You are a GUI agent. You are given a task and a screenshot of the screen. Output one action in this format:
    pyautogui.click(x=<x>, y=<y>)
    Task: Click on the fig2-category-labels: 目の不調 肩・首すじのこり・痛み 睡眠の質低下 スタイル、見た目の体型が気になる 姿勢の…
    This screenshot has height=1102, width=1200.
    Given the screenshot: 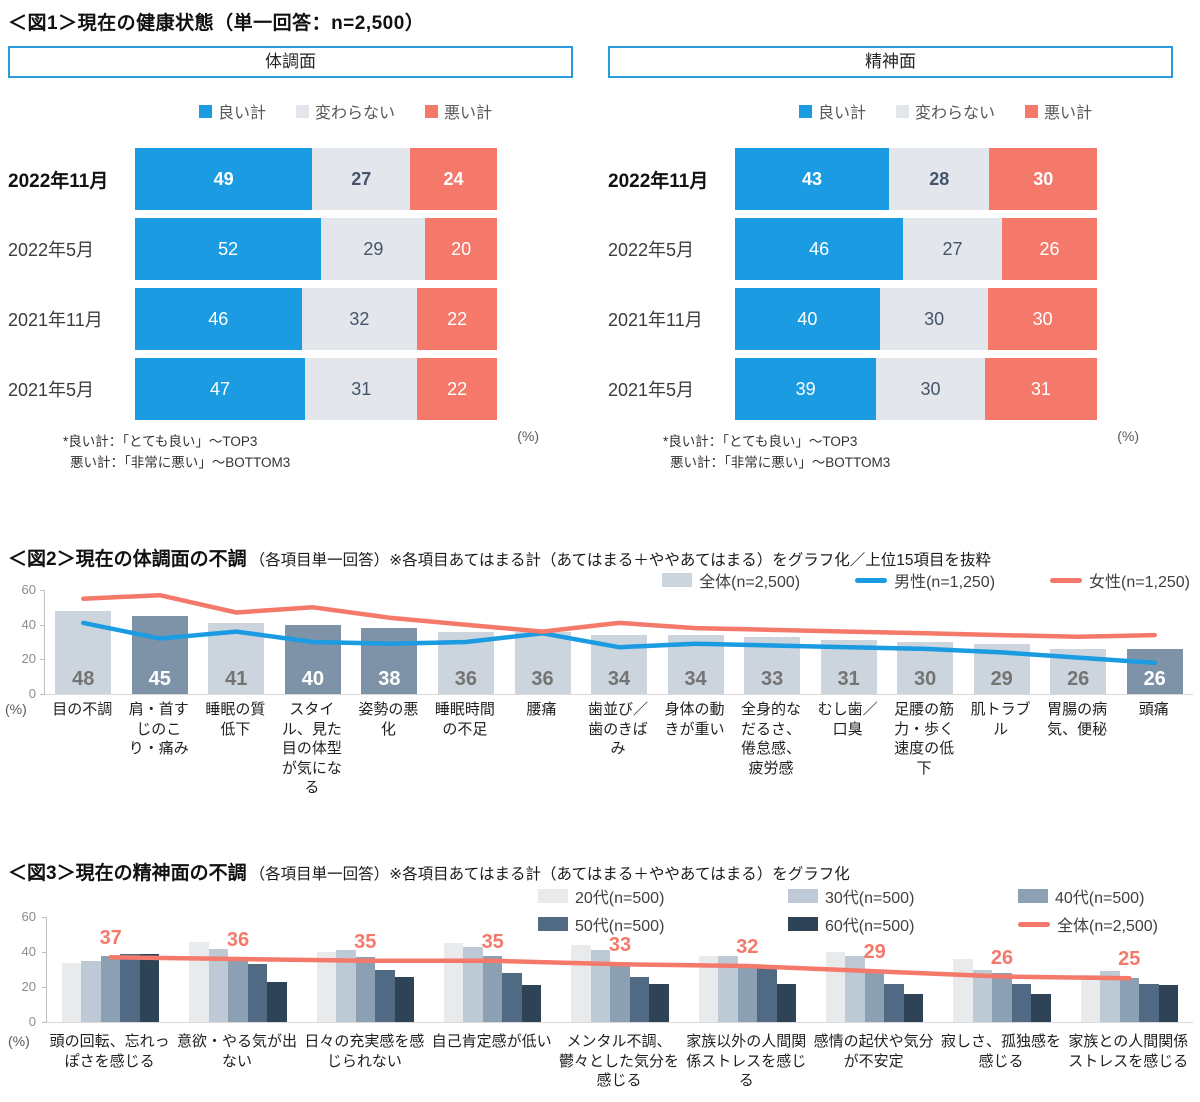 What is the action you would take?
    pyautogui.click(x=618, y=749)
    